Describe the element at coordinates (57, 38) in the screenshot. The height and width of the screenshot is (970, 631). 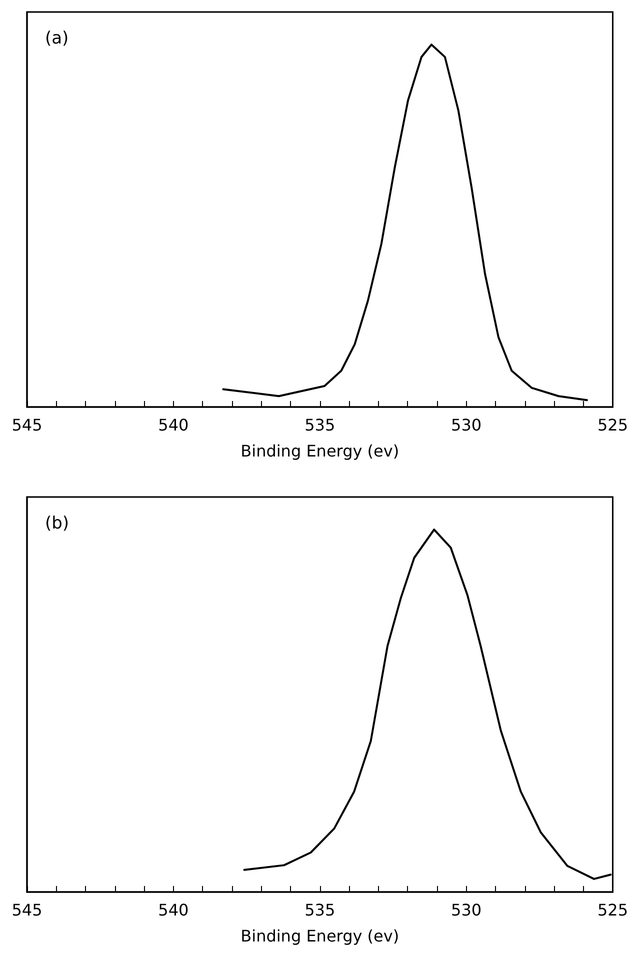
I see `annotation: (a)` at that location.